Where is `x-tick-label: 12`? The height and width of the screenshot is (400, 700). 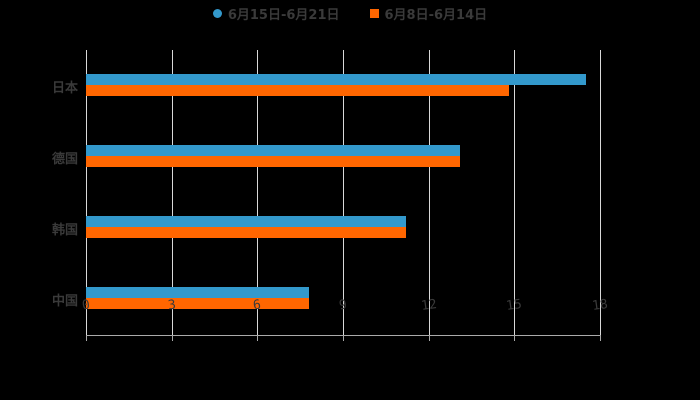
x-tick-label: 12 is located at coordinates (428, 305).